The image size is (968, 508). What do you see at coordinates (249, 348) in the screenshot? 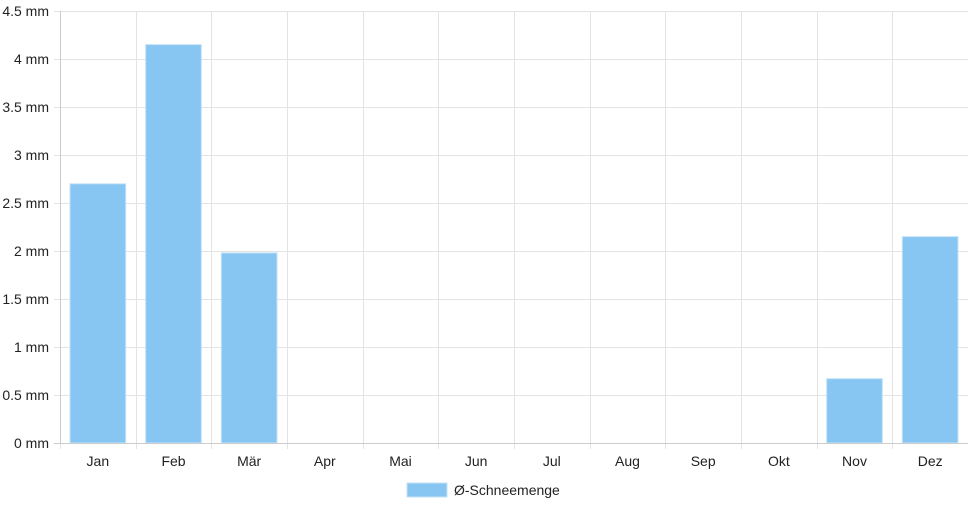
I see `bar-mär` at bounding box center [249, 348].